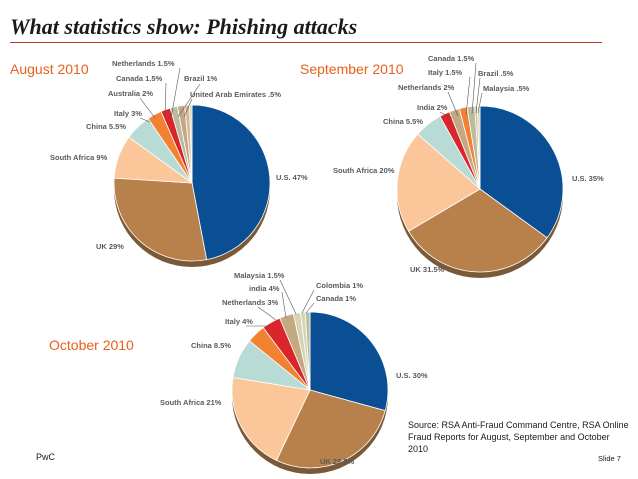 The image size is (638, 479). I want to click on slice-label-india: india 4%, so click(264, 288).